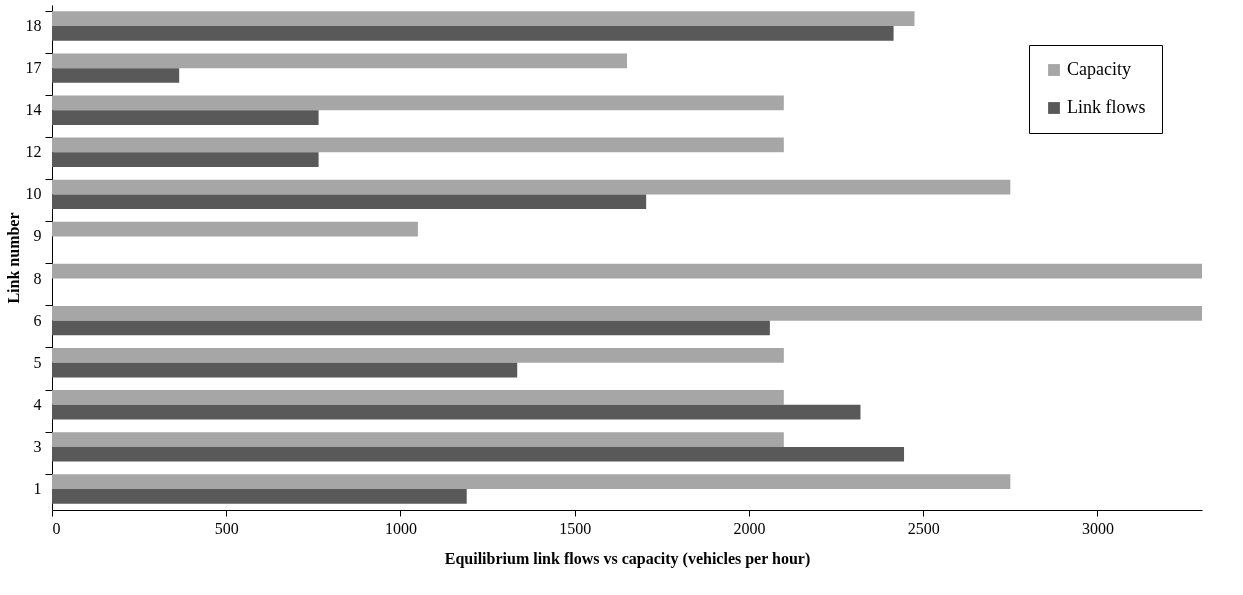 This screenshot has width=1243, height=595. I want to click on legend-label: Link flows, so click(1106, 107).